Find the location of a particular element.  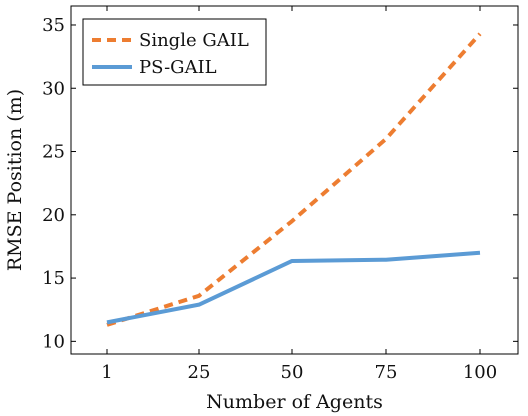

legend-box is located at coordinates (174, 52).